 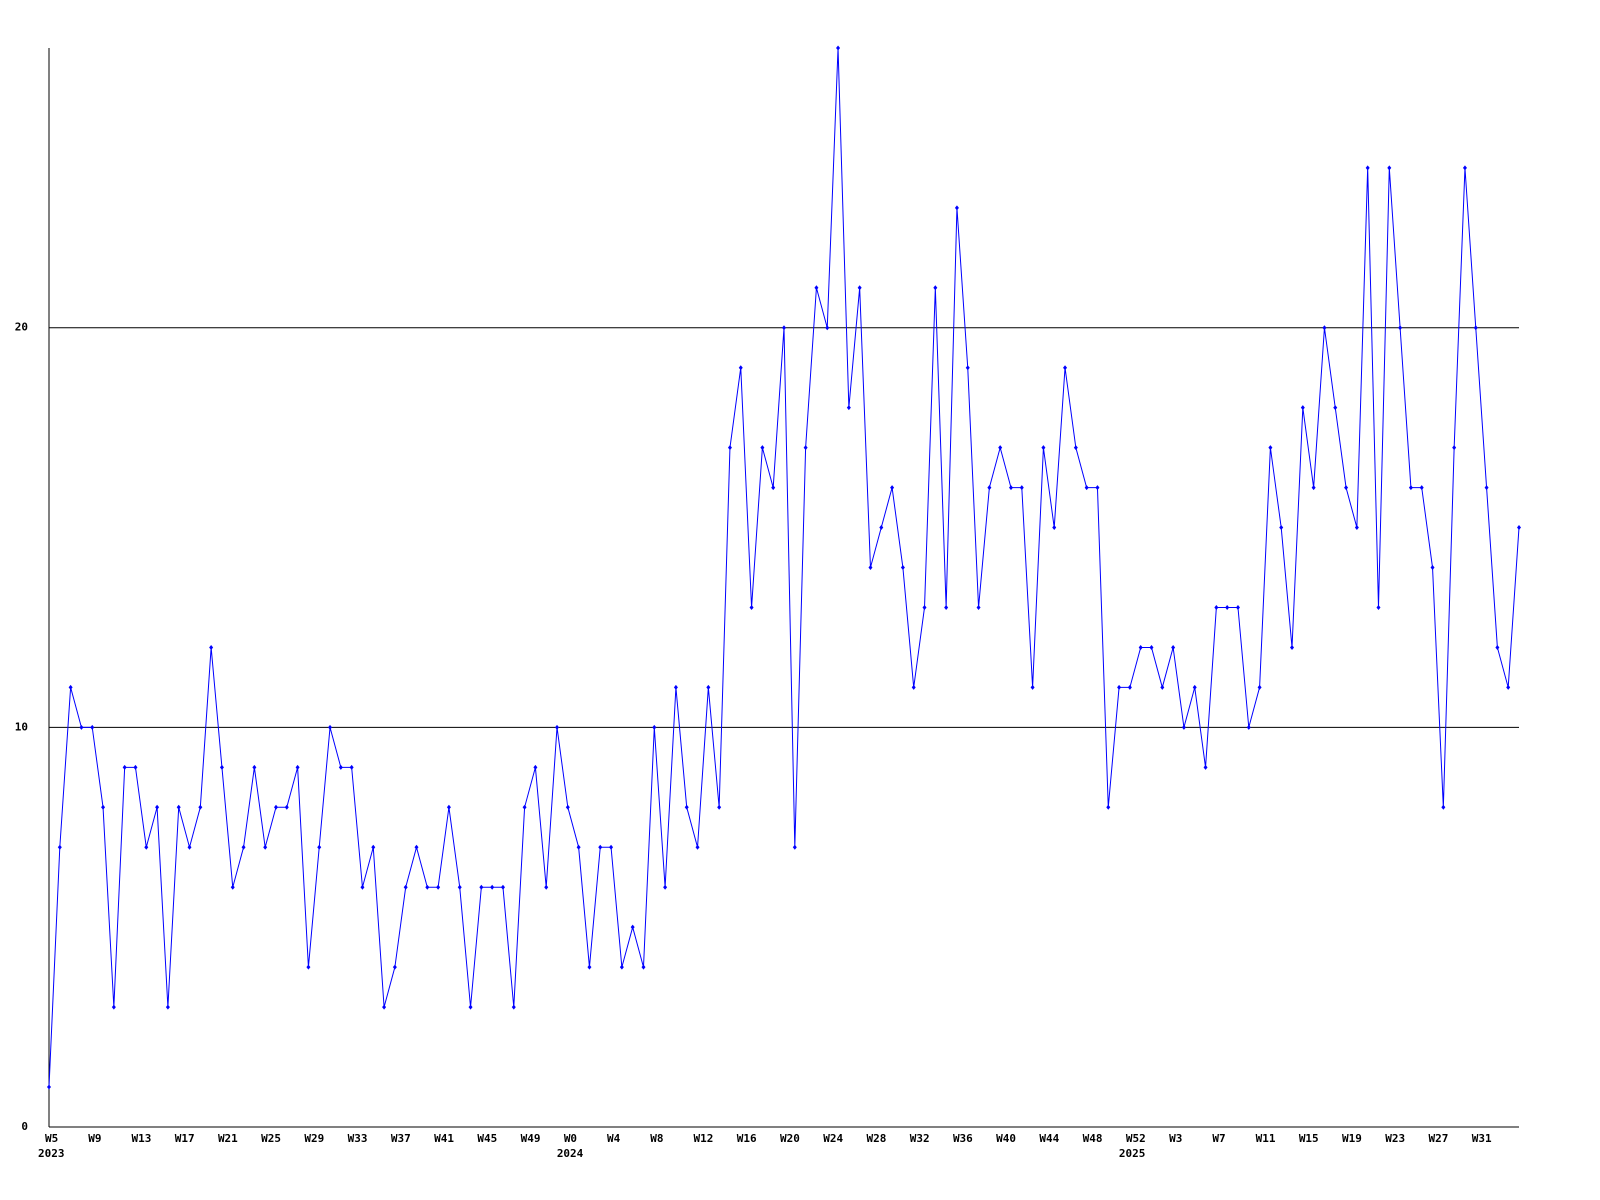 What do you see at coordinates (656, 1138) in the screenshot?
I see `x-tick-label: W8` at bounding box center [656, 1138].